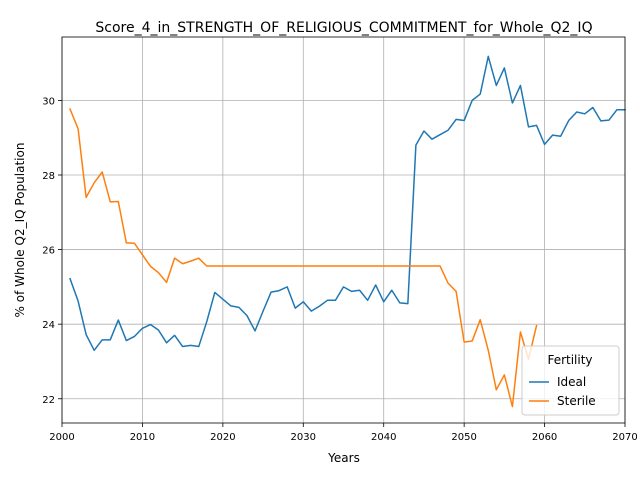 Image resolution: width=640 pixels, height=484 pixels. I want to click on x-tick-label: 2020, so click(222, 437).